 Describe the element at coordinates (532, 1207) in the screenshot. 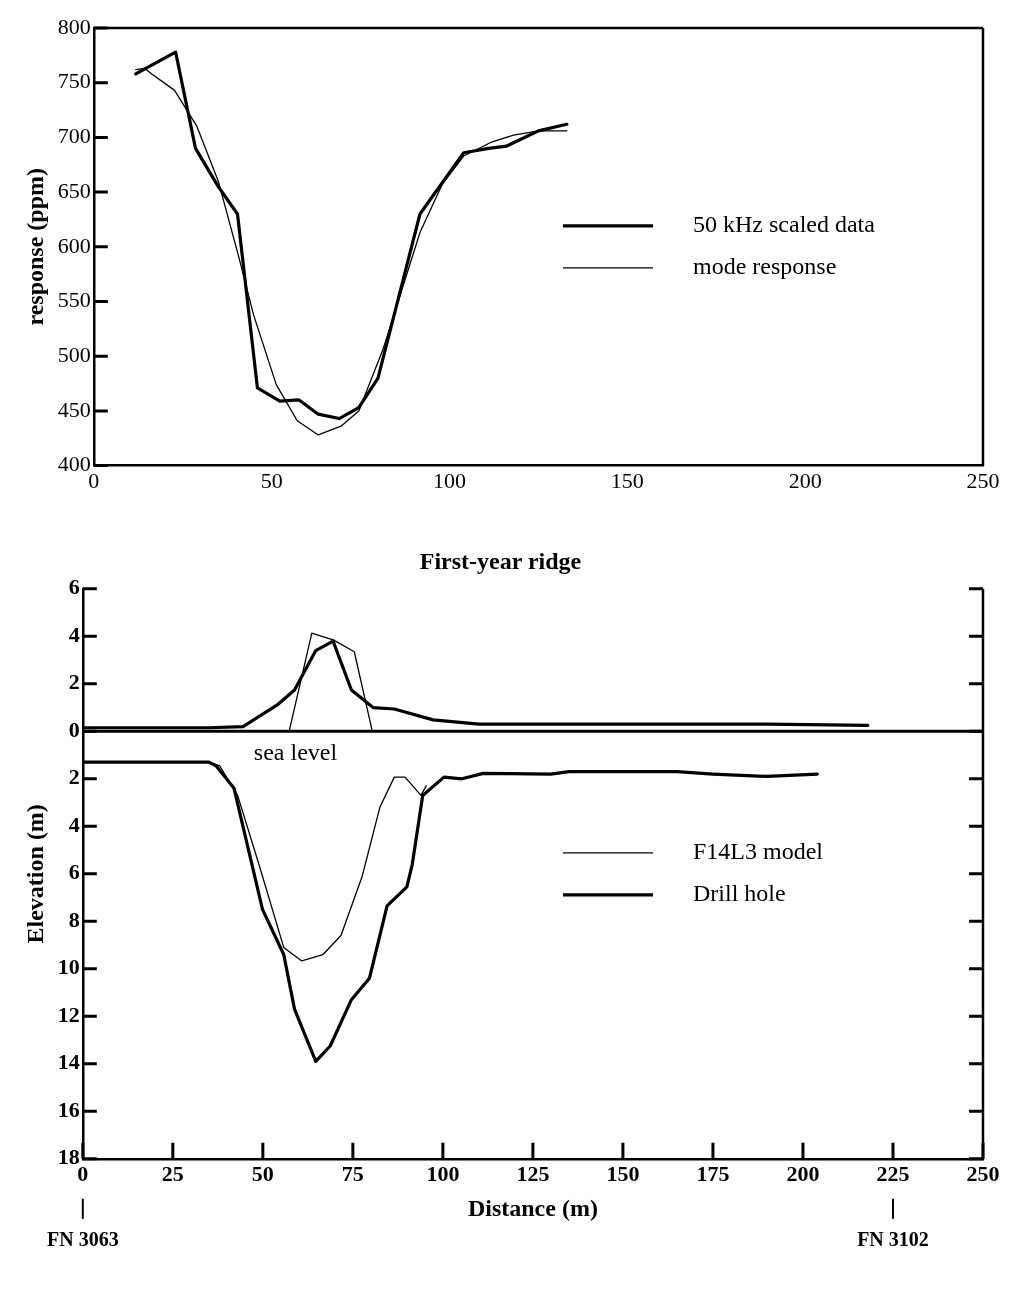

I see `x-axis-title: Distance (m)` at that location.